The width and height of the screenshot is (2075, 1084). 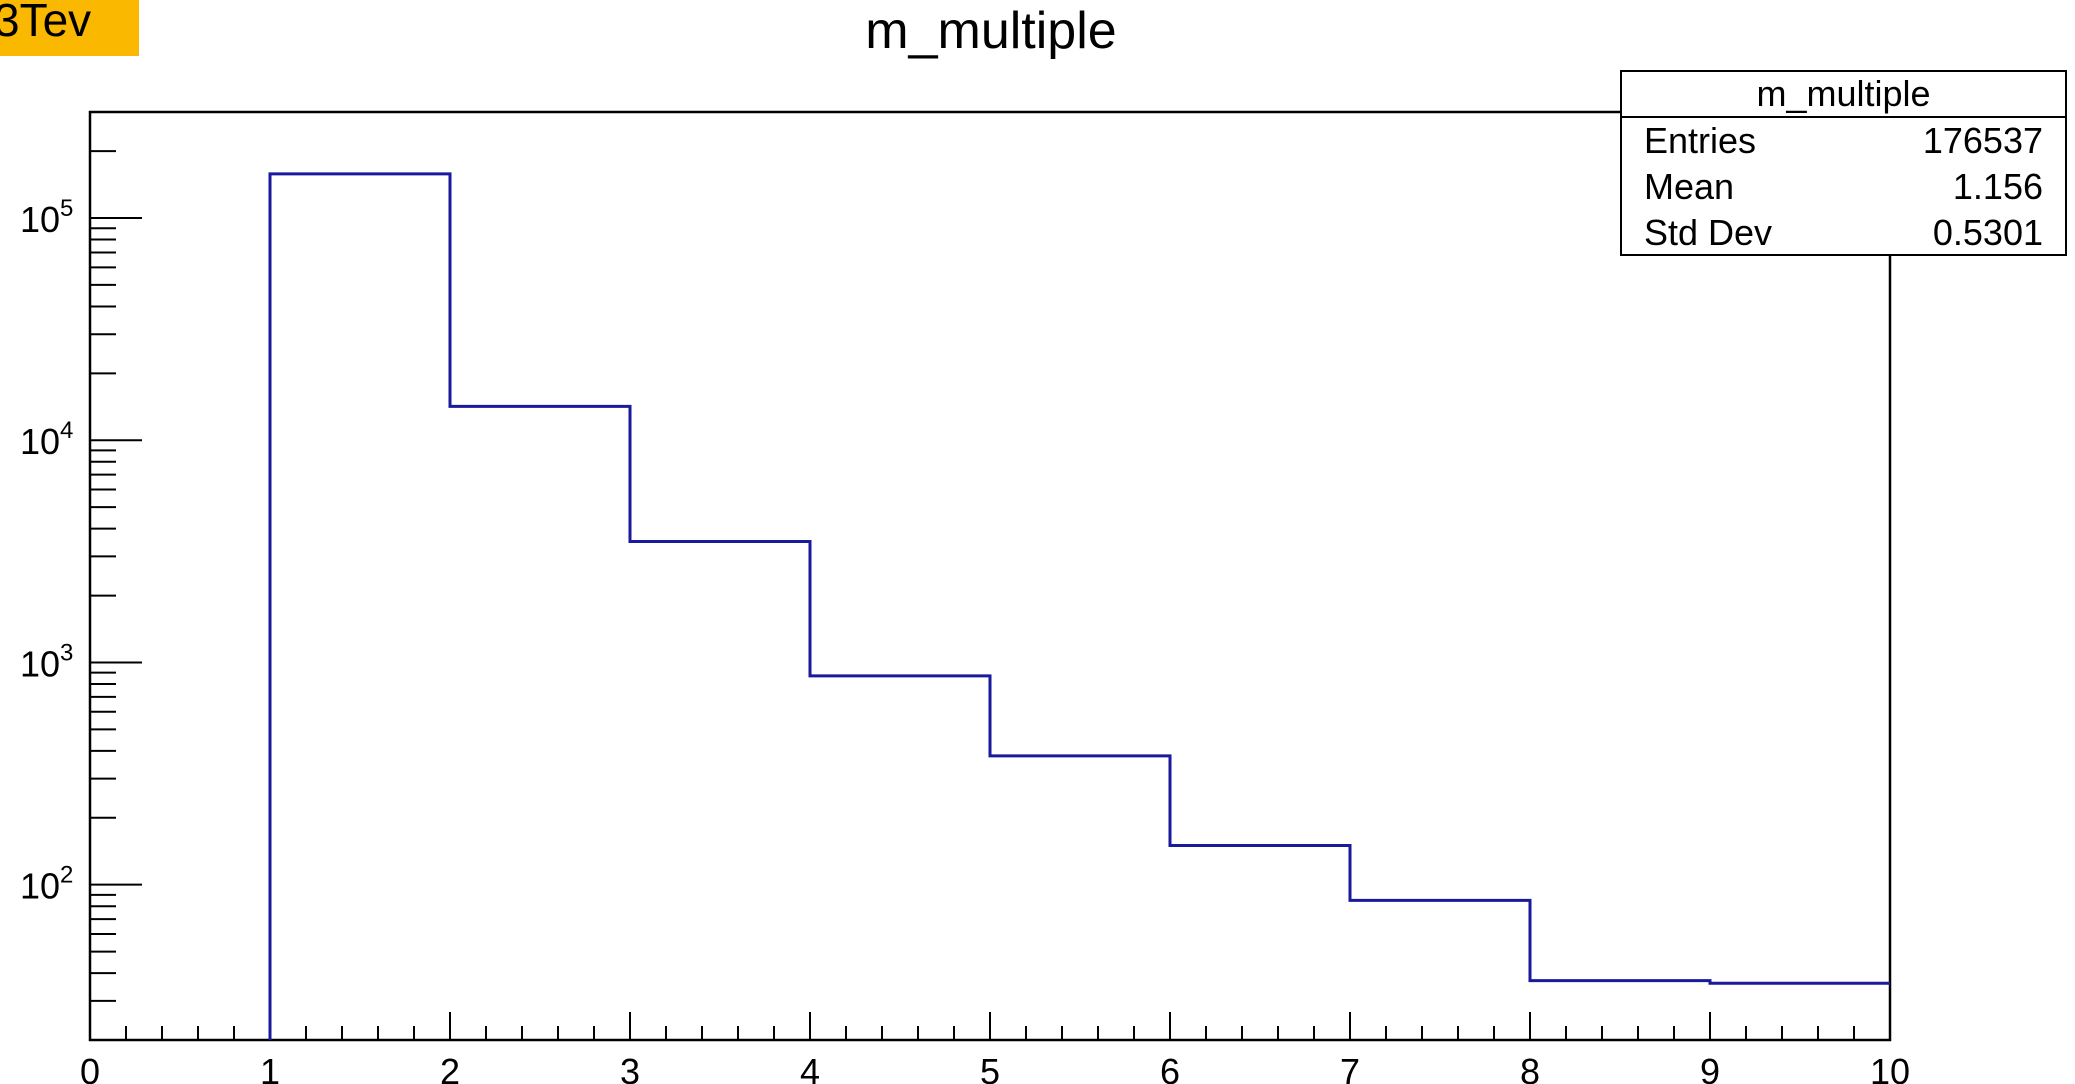 I want to click on stats-label: Entries, so click(x=1700, y=140).